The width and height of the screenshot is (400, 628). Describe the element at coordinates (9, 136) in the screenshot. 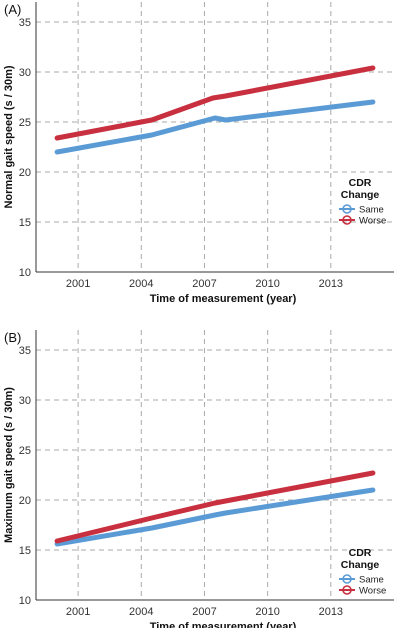

I see `y-axis-title: Normal gait speed (s / 30m)` at that location.